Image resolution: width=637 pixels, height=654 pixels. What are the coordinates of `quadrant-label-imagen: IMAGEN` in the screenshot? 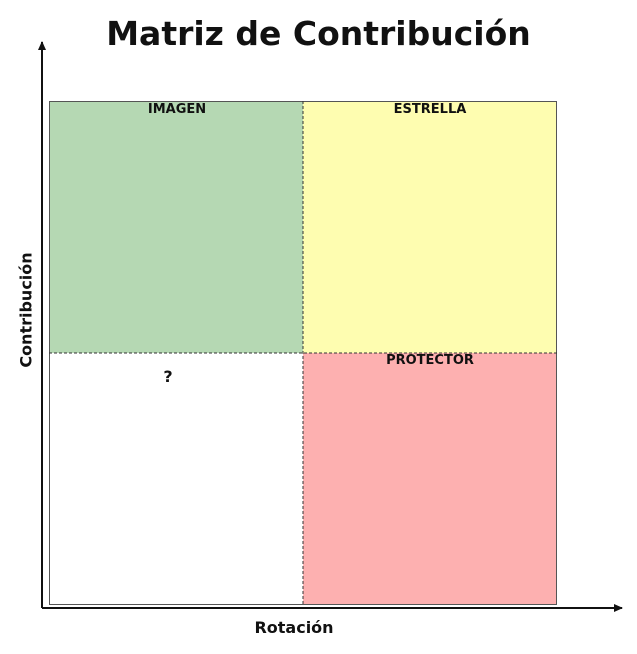 It's located at (177, 109).